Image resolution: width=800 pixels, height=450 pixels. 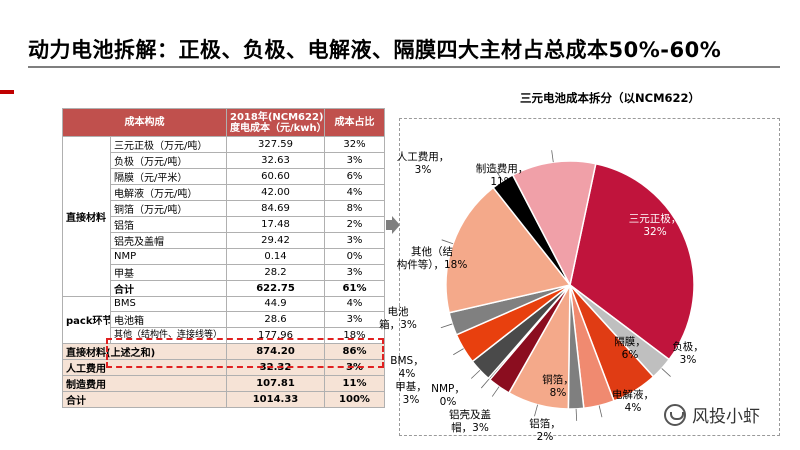 I want to click on title-divider, so click(x=404, y=67).